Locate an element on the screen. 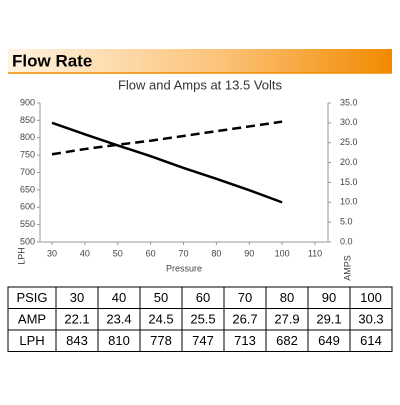  table-cell: 778 is located at coordinates (161, 340).